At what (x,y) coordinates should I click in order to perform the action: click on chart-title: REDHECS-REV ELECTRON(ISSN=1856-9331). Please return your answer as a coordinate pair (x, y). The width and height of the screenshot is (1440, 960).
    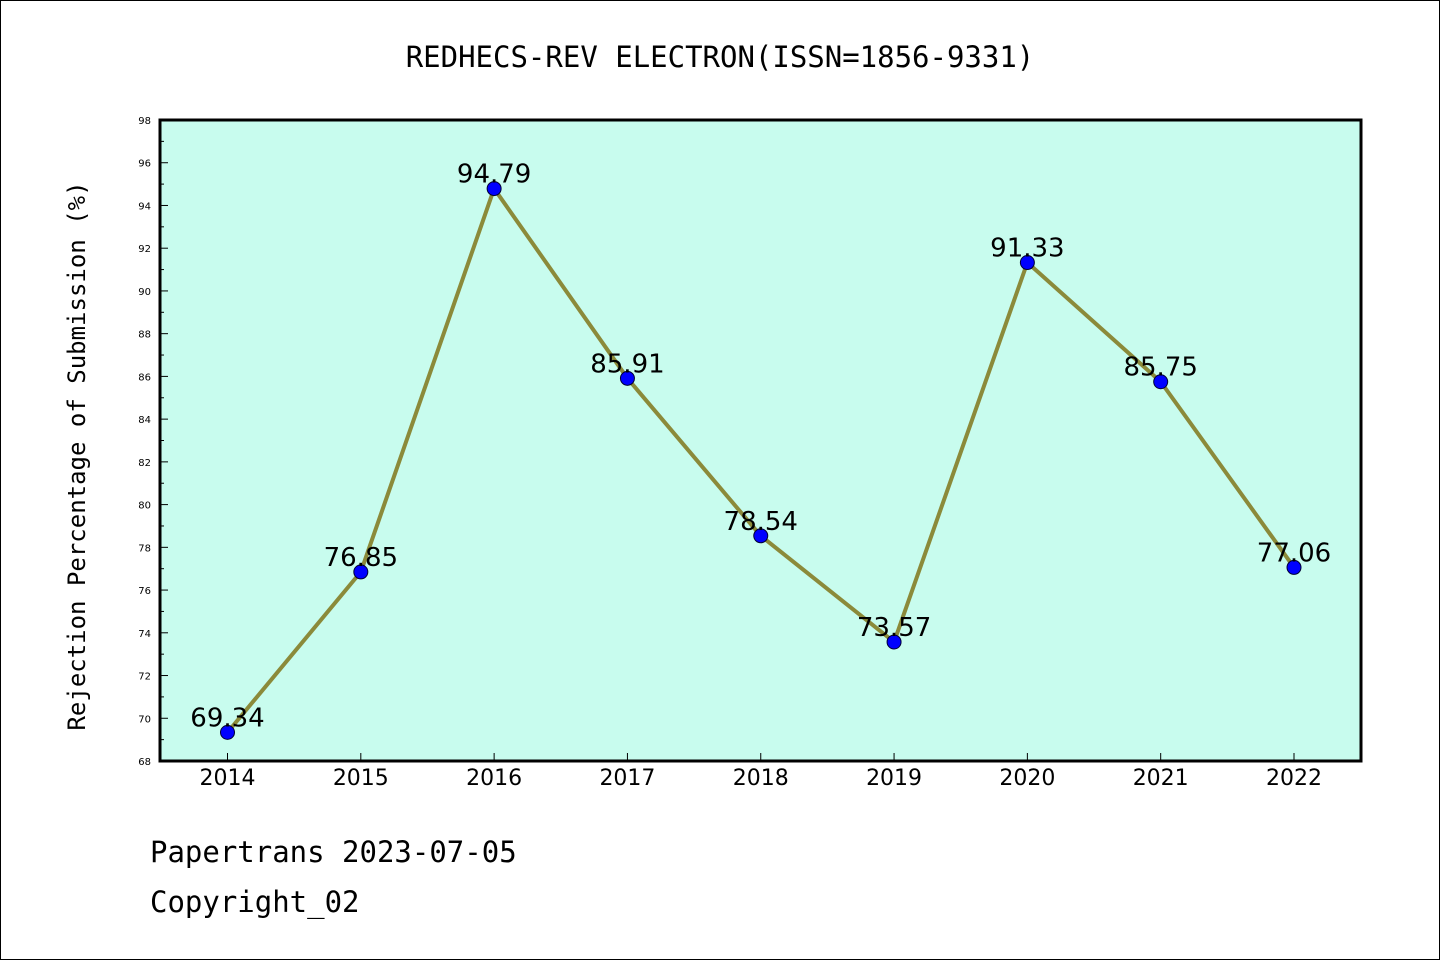
    Looking at the image, I should click on (720, 57).